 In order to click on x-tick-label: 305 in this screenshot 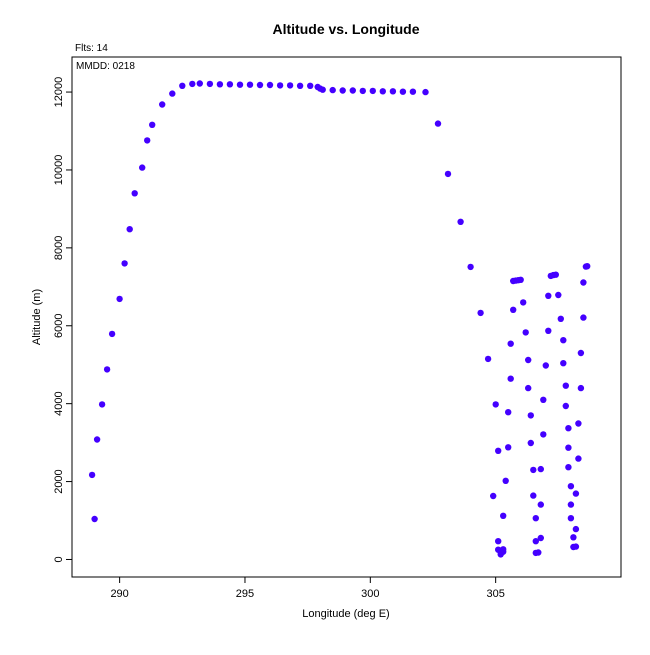, I will do `click(495, 594)`.